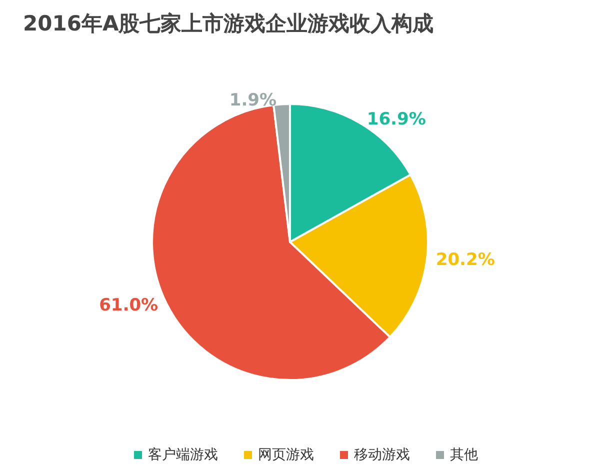 This screenshot has width=610, height=473. What do you see at coordinates (464, 455) in the screenshot?
I see `legend-label: 其他` at bounding box center [464, 455].